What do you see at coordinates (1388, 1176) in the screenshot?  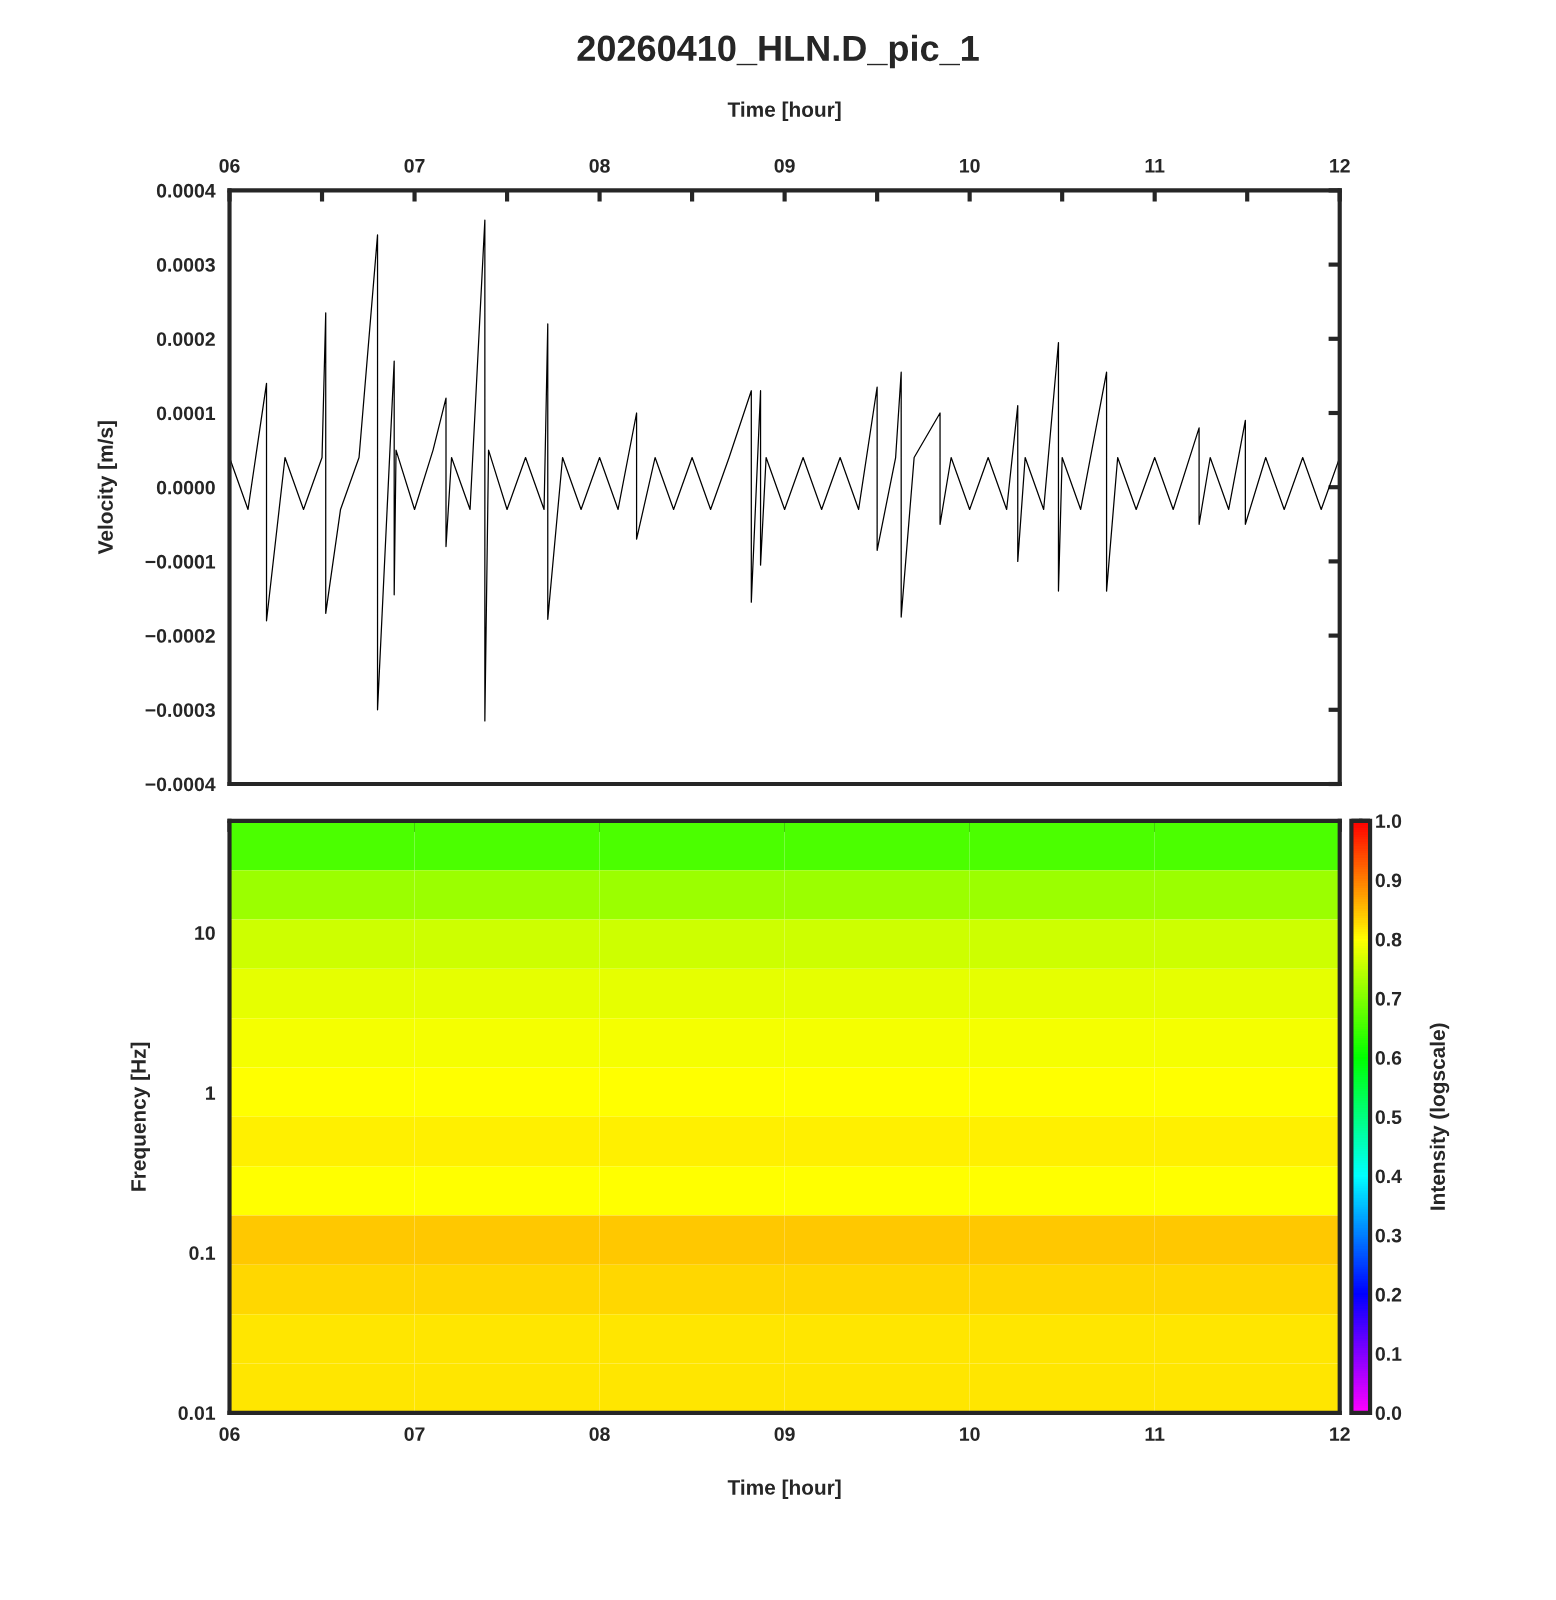 I see `color-bar-label: 0.4` at bounding box center [1388, 1176].